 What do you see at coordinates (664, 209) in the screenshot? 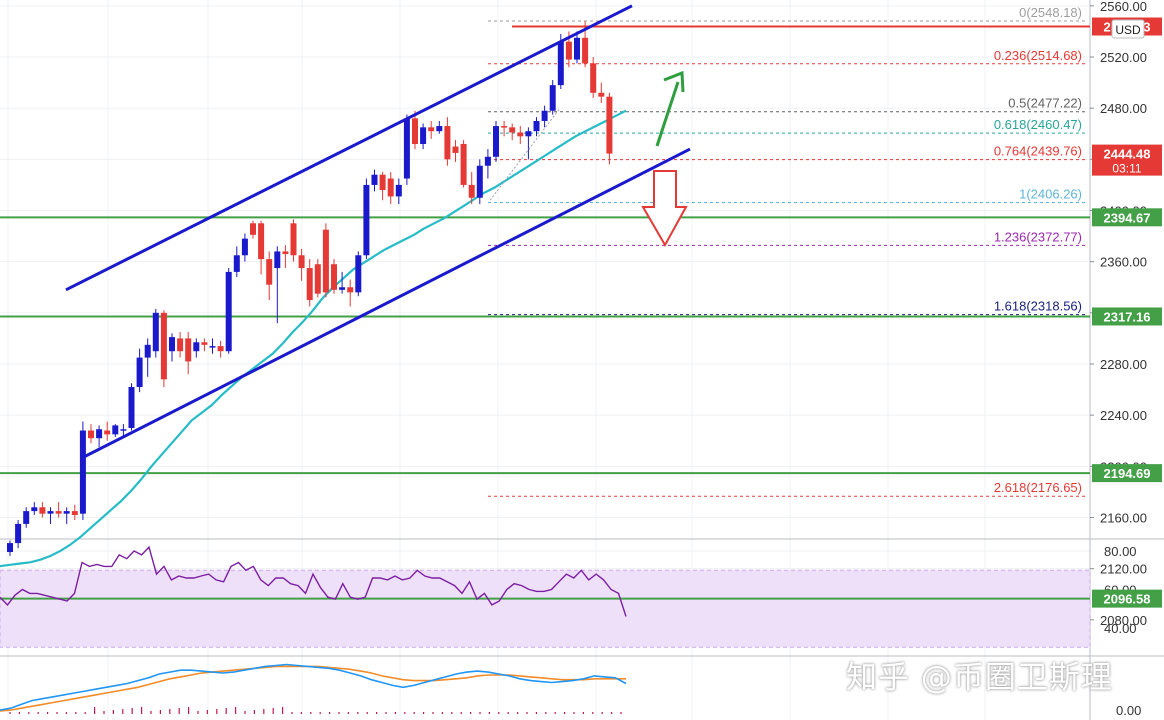
I see `down-arrow` at bounding box center [664, 209].